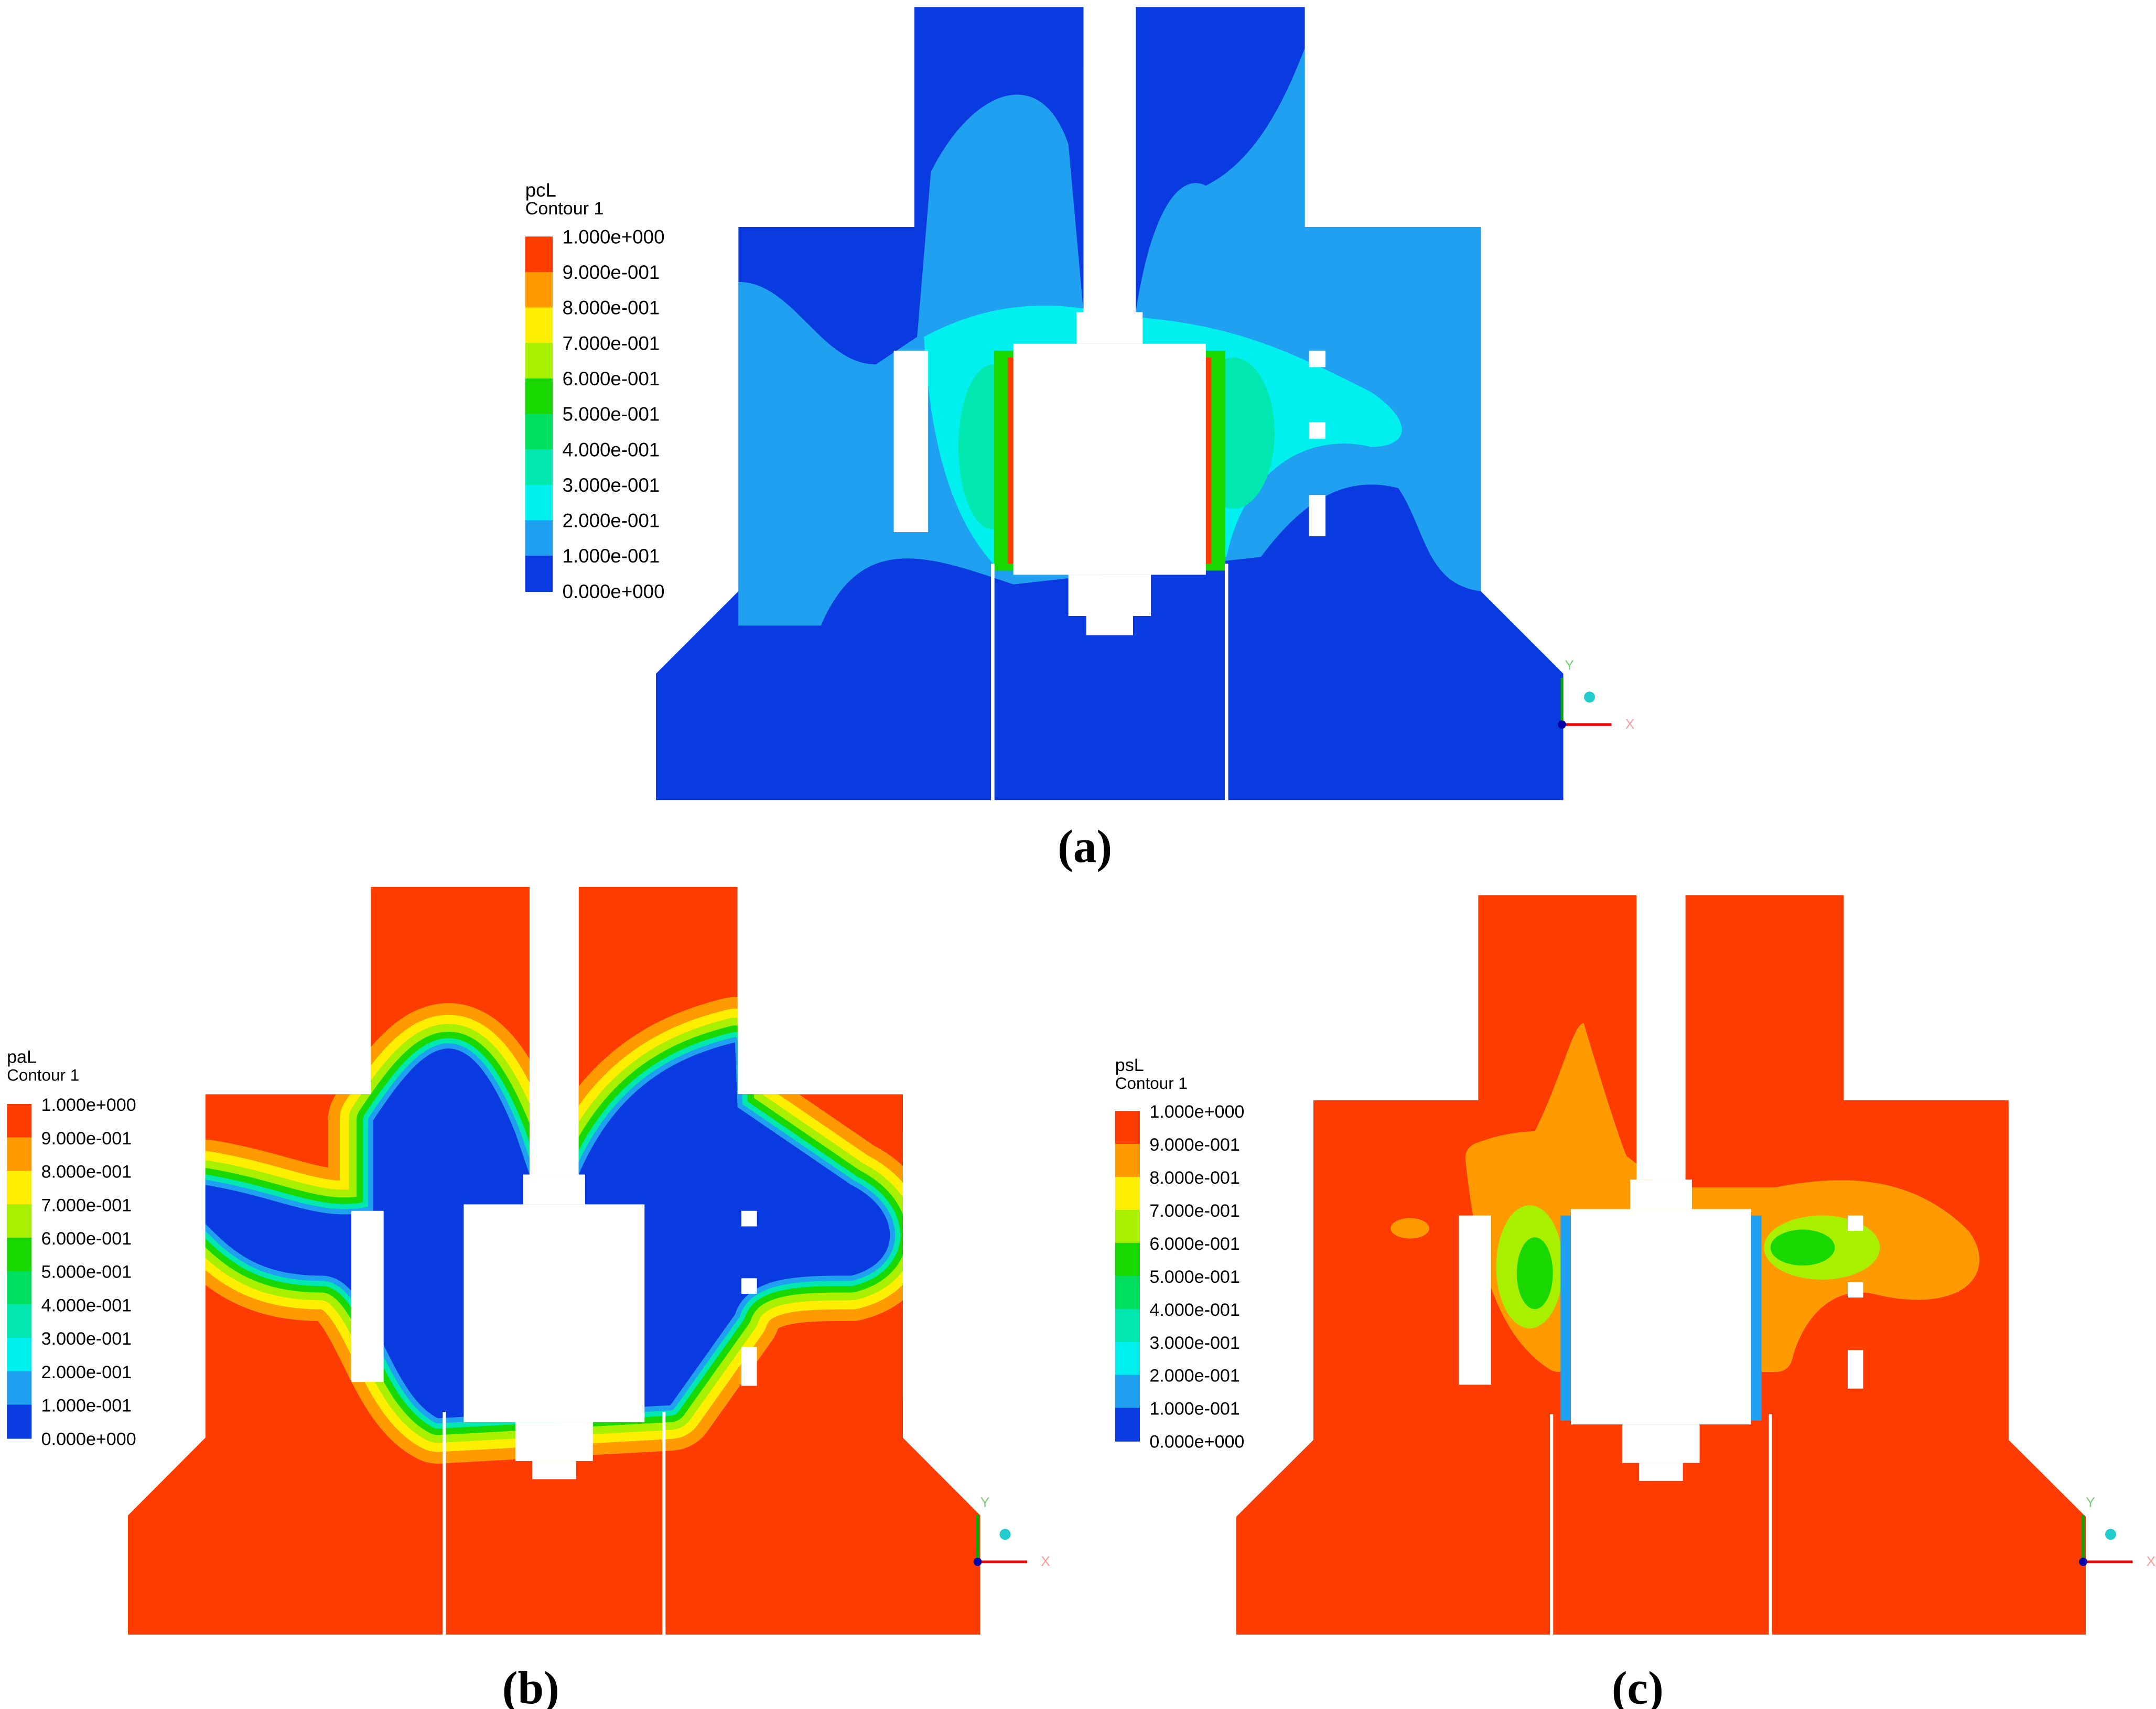 The image size is (2156, 1709). I want to click on panel-label: (a), so click(1085, 846).